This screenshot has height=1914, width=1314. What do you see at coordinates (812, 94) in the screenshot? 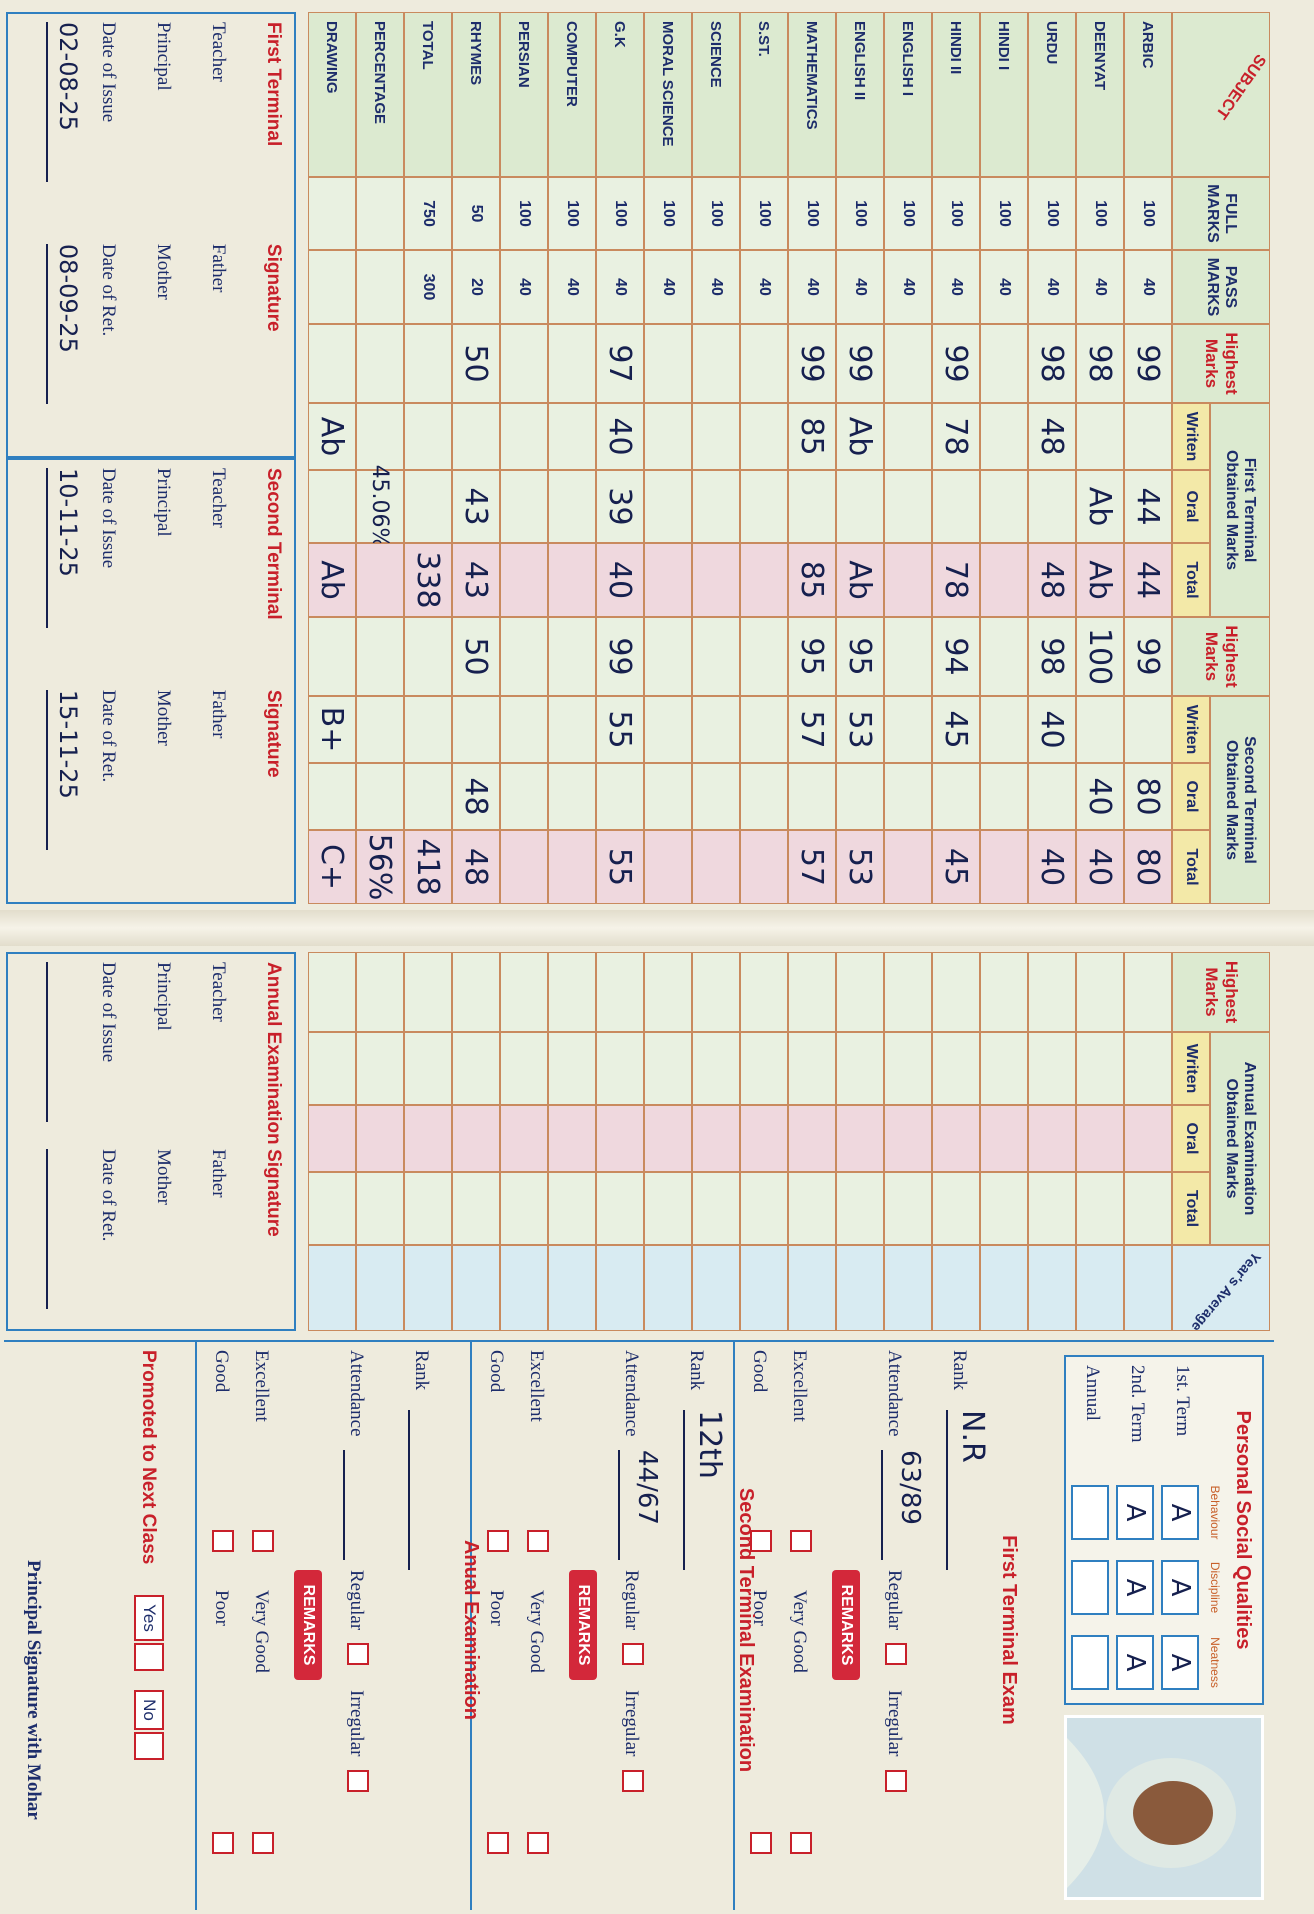
I see `subject-name: MATHEMATICS` at bounding box center [812, 94].